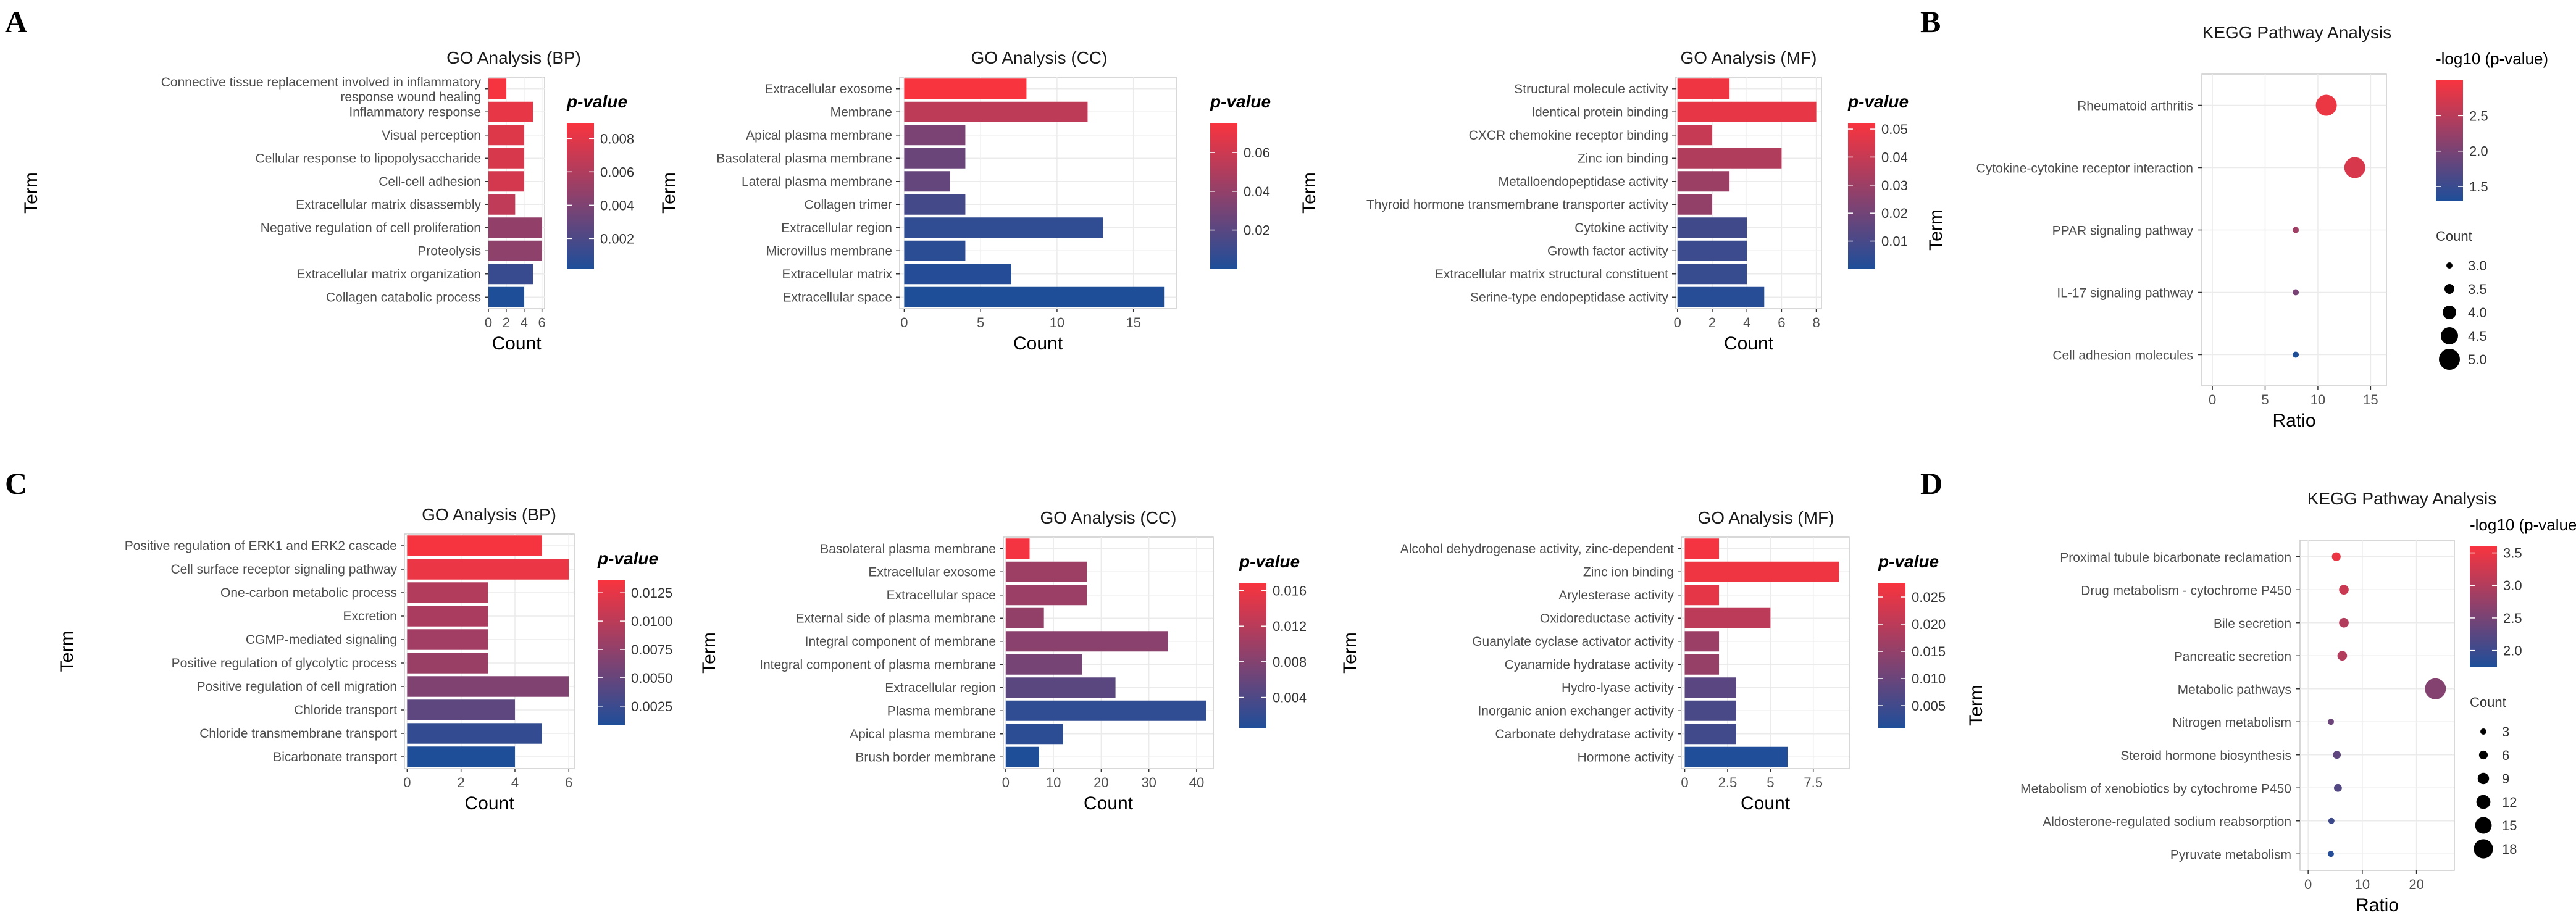 The width and height of the screenshot is (2576, 918). Describe the element at coordinates (1929, 651) in the screenshot. I see `colorbar-label: 0.015` at that location.